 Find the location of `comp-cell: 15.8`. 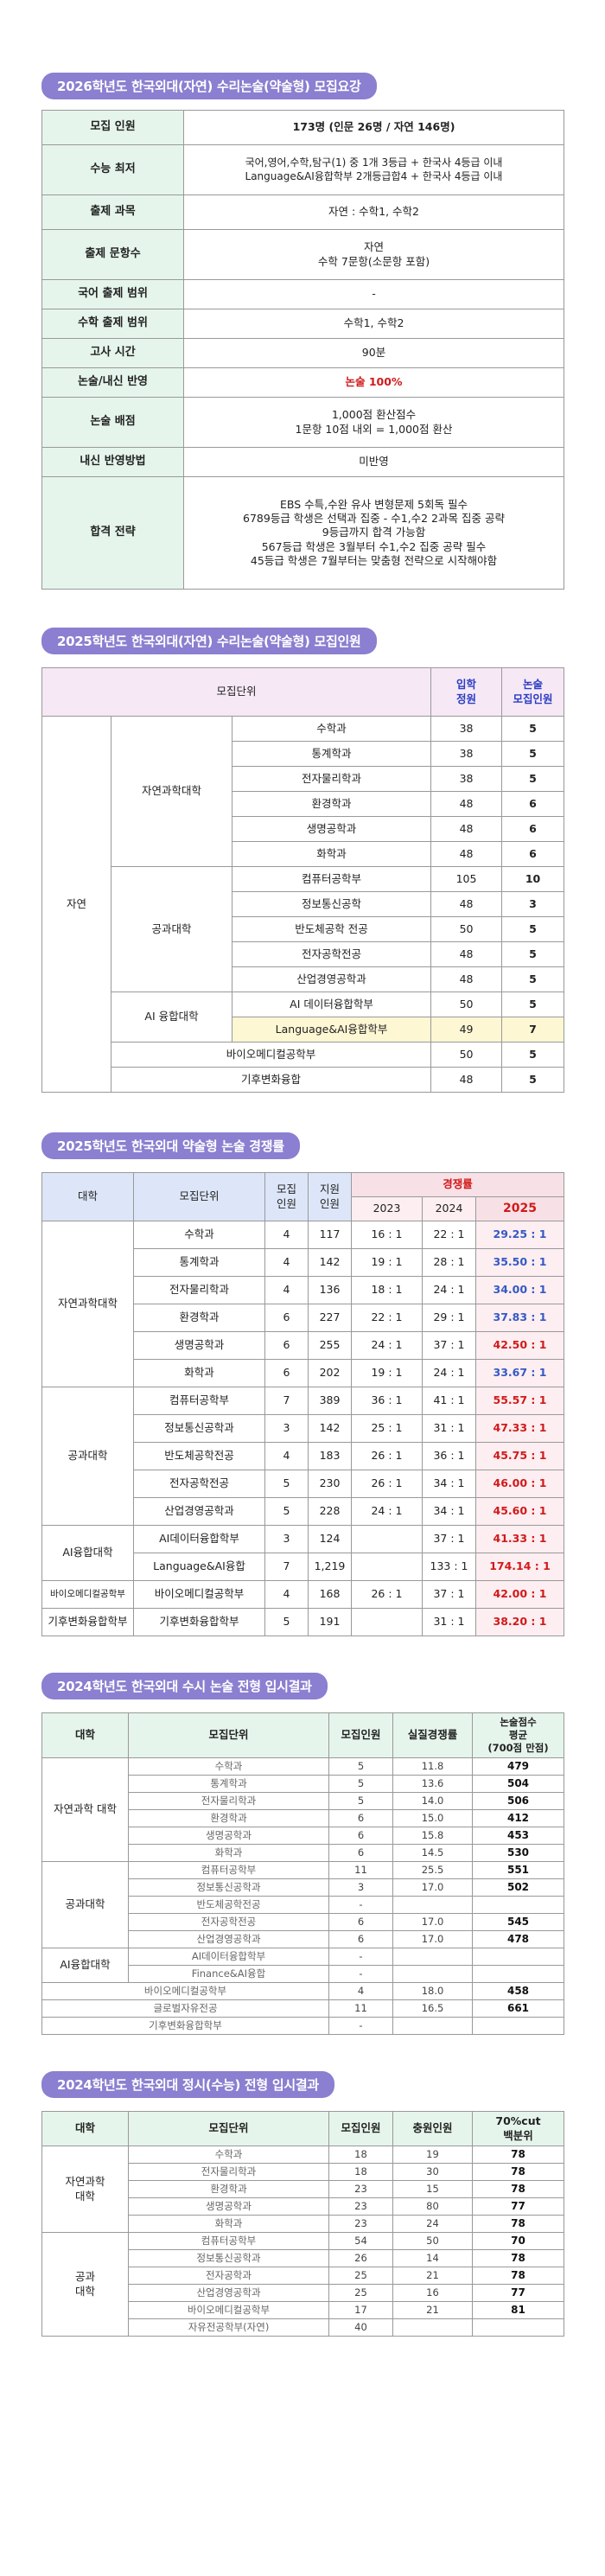

comp-cell: 15.8 is located at coordinates (432, 1836).